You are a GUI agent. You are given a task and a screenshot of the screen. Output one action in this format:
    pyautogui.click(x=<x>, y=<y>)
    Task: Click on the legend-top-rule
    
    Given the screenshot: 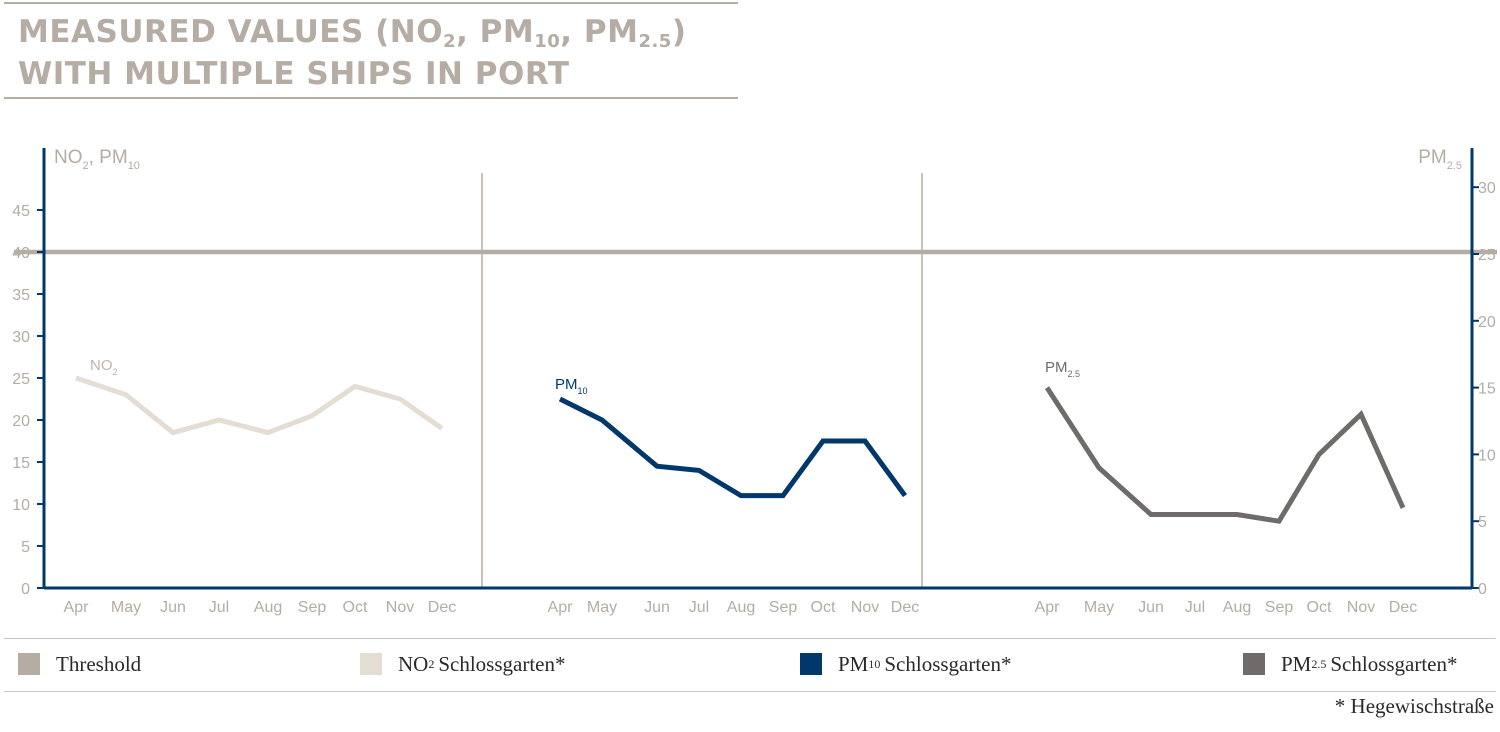 What is the action you would take?
    pyautogui.click(x=750, y=638)
    